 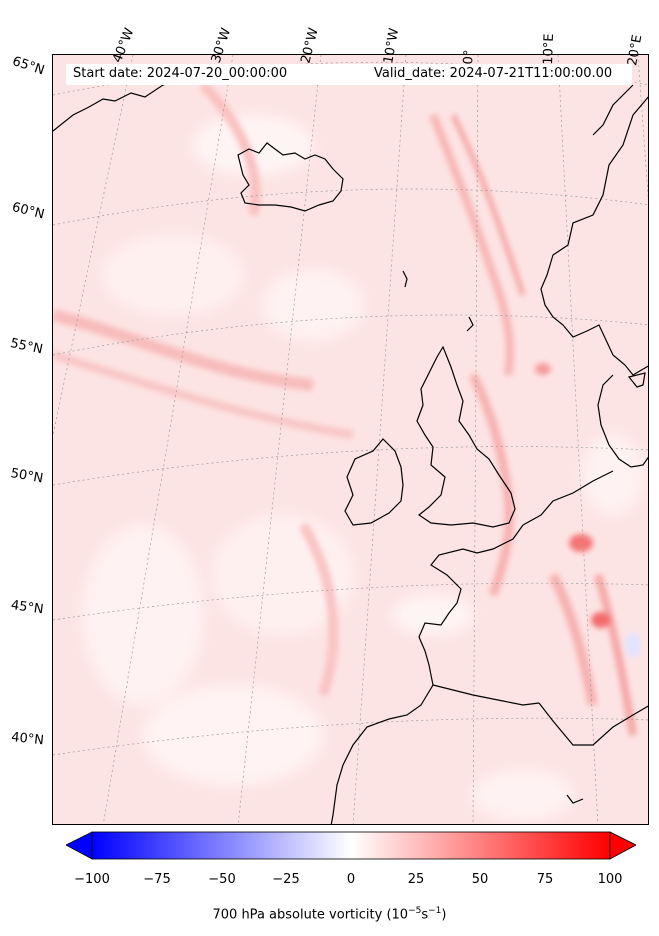 I want to click on colorbar-tick: 75, so click(x=545, y=879).